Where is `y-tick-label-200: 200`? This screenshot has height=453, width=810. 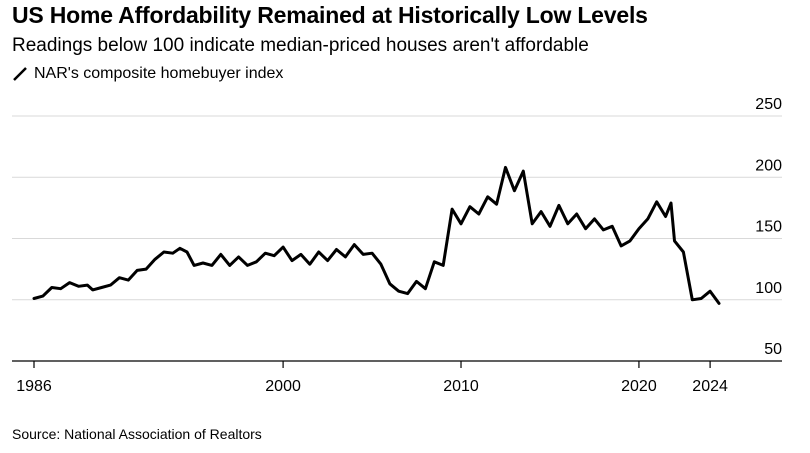
y-tick-label-200: 200 is located at coordinates (768, 165).